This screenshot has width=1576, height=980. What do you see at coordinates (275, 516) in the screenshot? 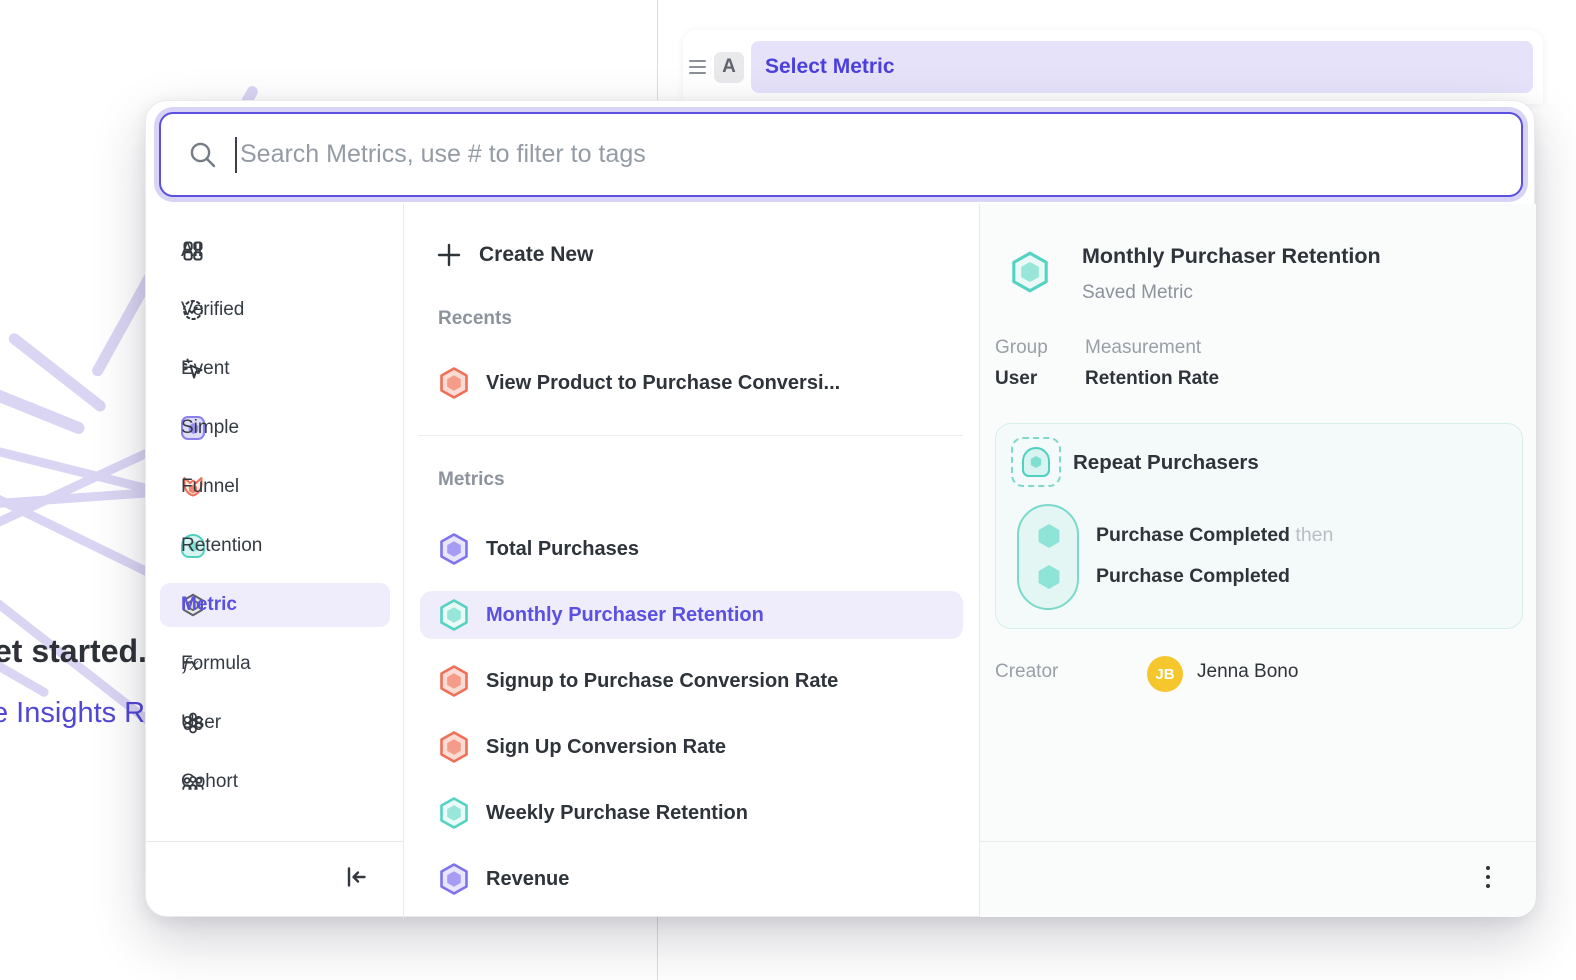
I see `category-sidebar: All Verified Event Simple` at bounding box center [275, 516].